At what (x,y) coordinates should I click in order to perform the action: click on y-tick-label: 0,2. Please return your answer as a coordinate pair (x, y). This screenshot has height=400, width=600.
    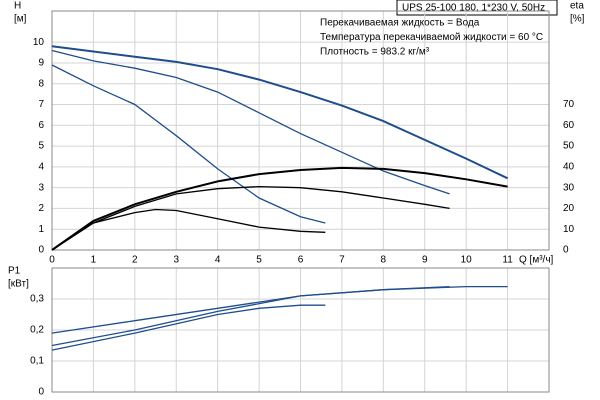
    Looking at the image, I should click on (37, 330).